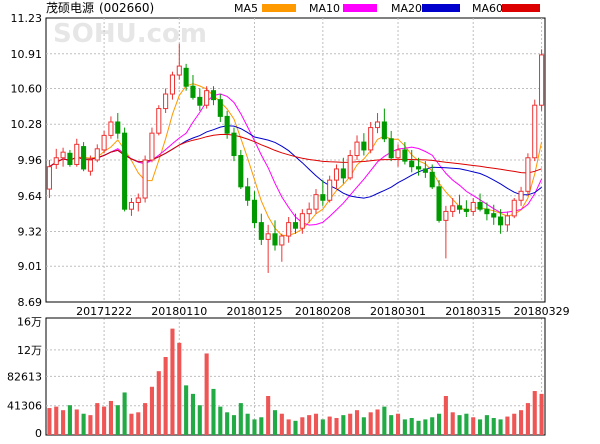 This screenshot has width=600, height=444. I want to click on legend-ma20-swatch, so click(441, 8).